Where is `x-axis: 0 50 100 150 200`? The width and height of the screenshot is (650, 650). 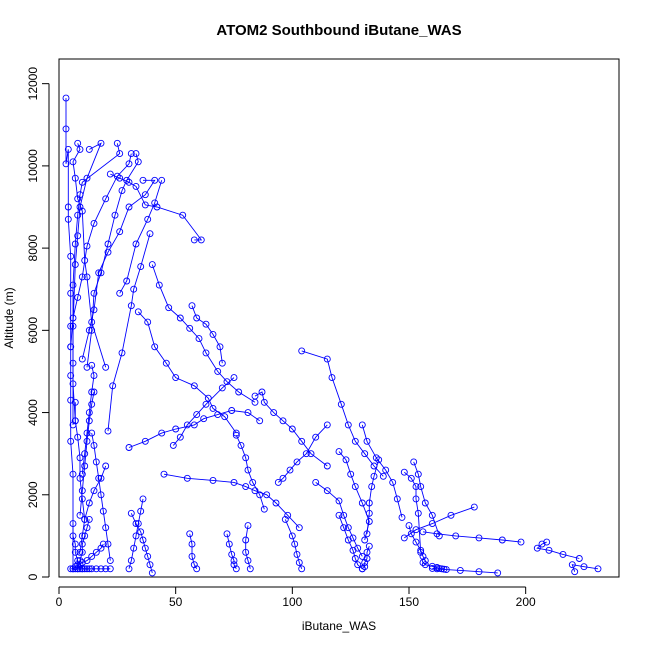
x-axis: 0 50 100 150 200 is located at coordinates (296, 597).